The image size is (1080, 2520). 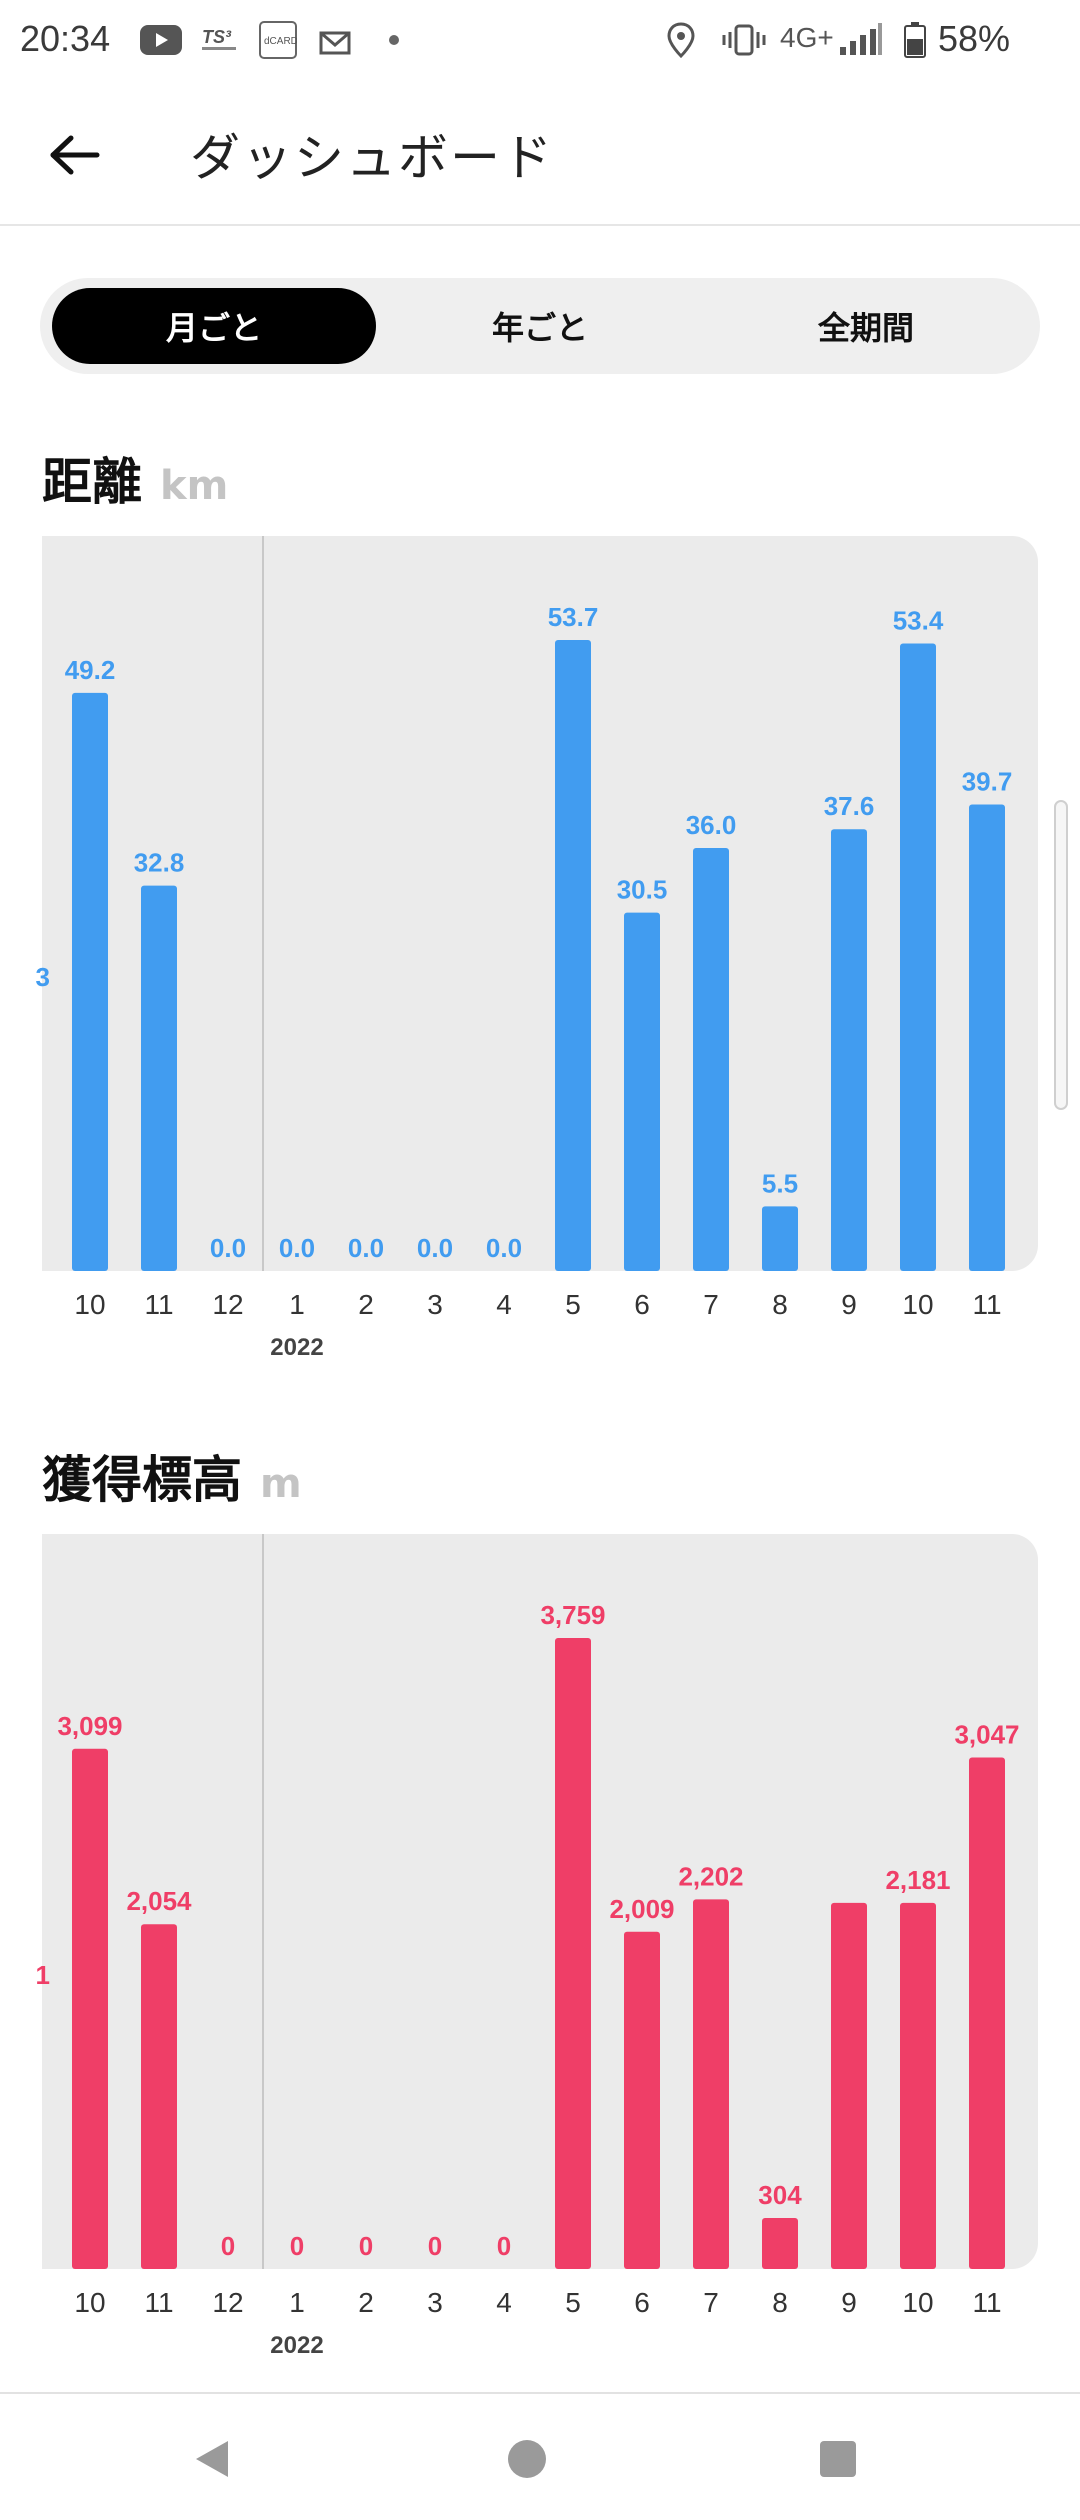 I want to click on elevation-year-label: 2022, so click(x=296, y=2345).